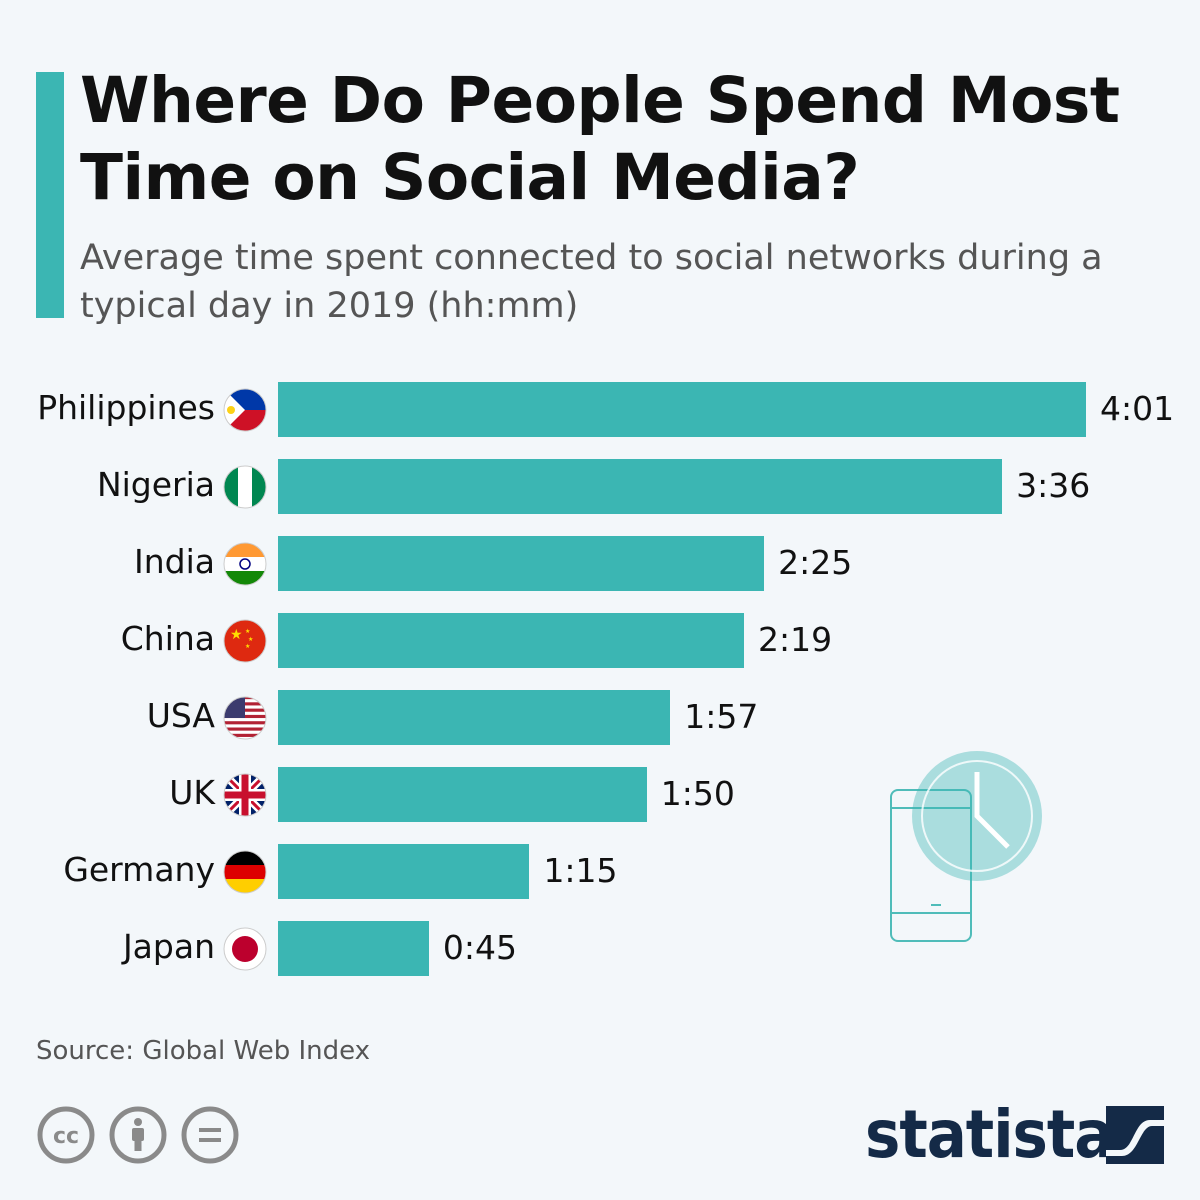 The image size is (1200, 1200). What do you see at coordinates (479, 947) in the screenshot?
I see `value-label: 0:45` at bounding box center [479, 947].